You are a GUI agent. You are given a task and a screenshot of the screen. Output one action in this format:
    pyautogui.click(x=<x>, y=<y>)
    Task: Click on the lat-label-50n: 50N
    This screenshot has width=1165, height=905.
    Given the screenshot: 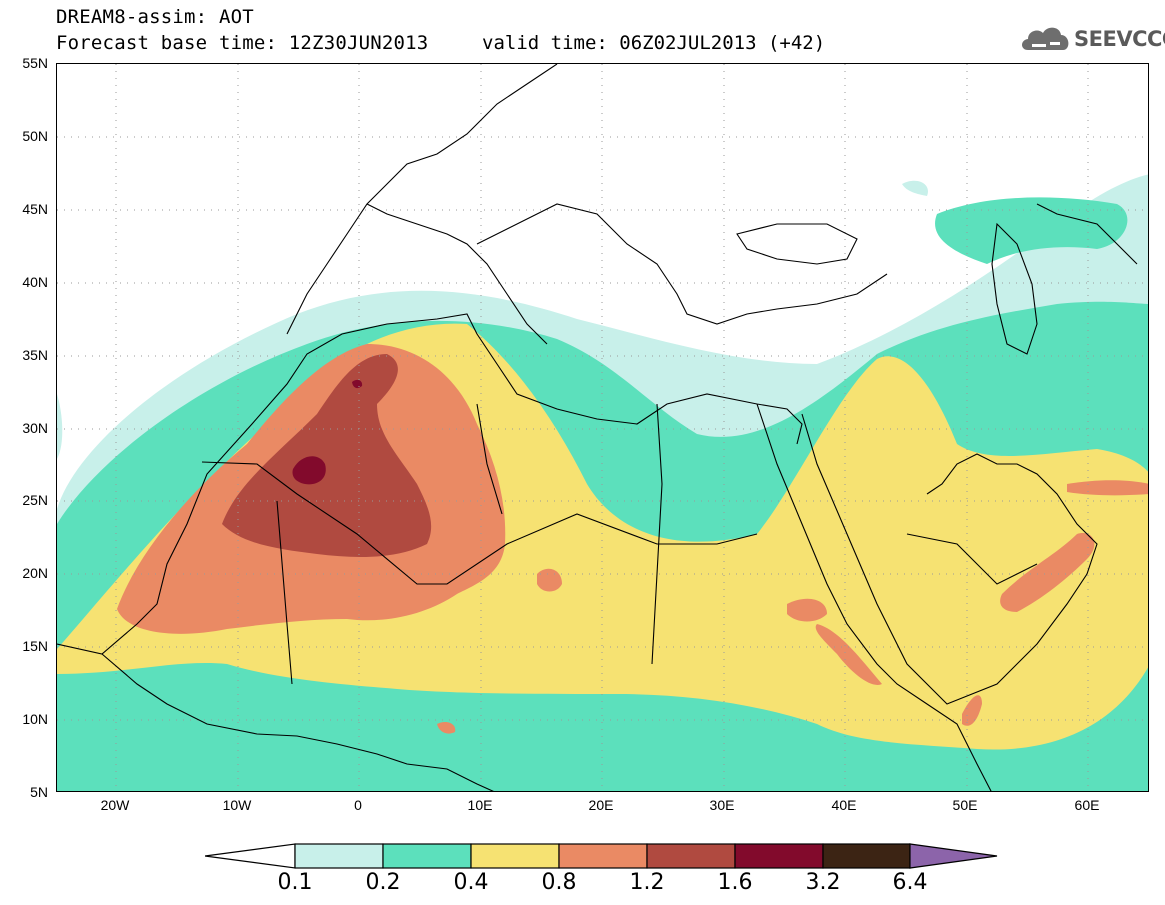 What is the action you would take?
    pyautogui.click(x=35, y=136)
    